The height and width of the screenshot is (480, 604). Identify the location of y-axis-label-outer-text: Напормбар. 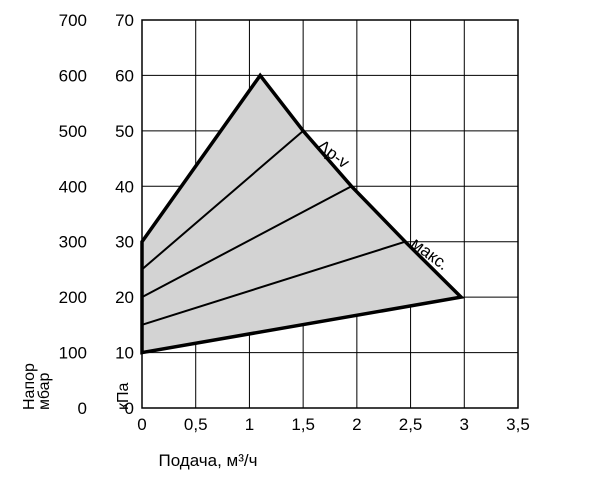
(37, 386).